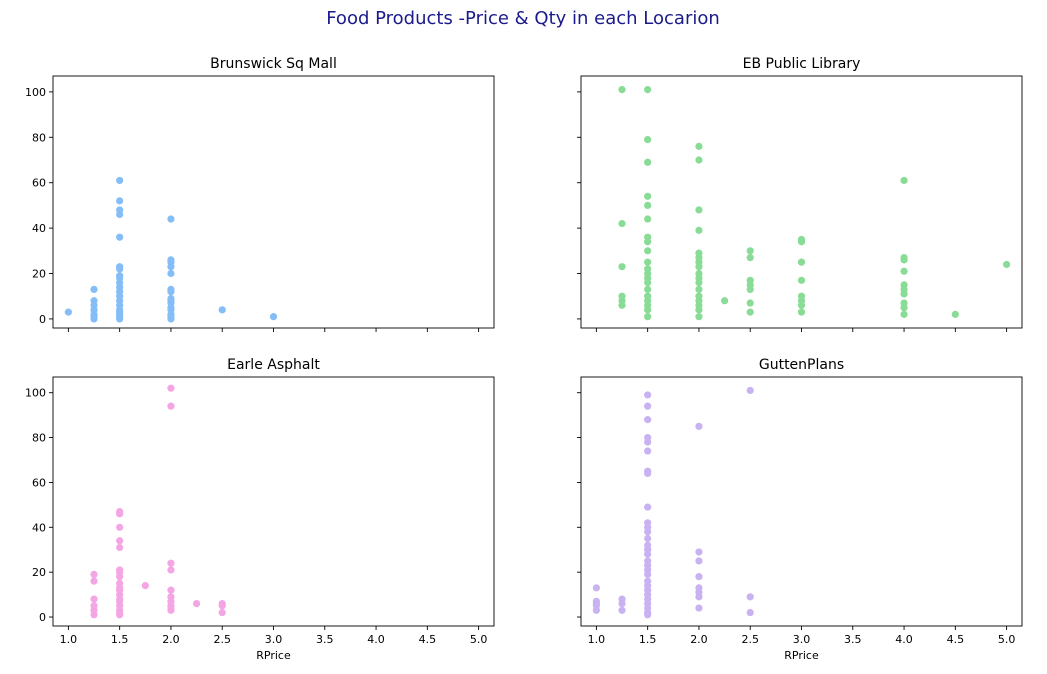 Image resolution: width=1047 pixels, height=674 pixels. I want to click on x-tick-label: 4.0, so click(376, 639).